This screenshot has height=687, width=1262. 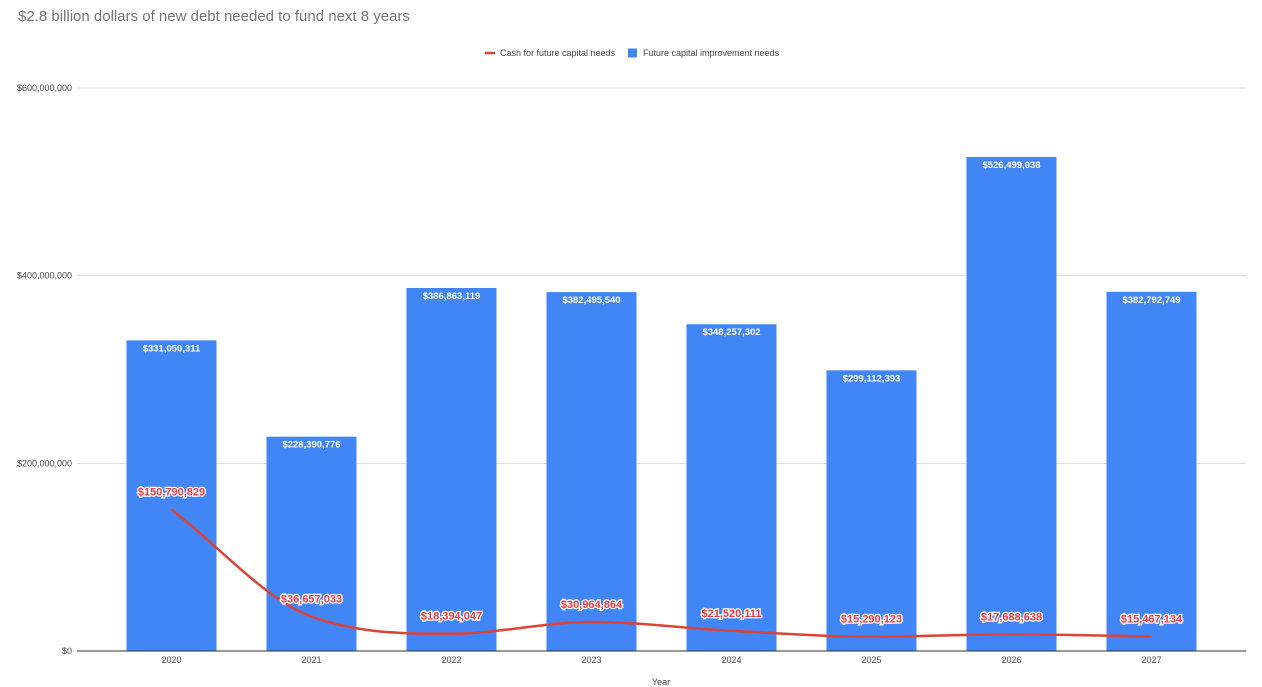 I want to click on line-data-label: $21,520,111, so click(x=732, y=614).